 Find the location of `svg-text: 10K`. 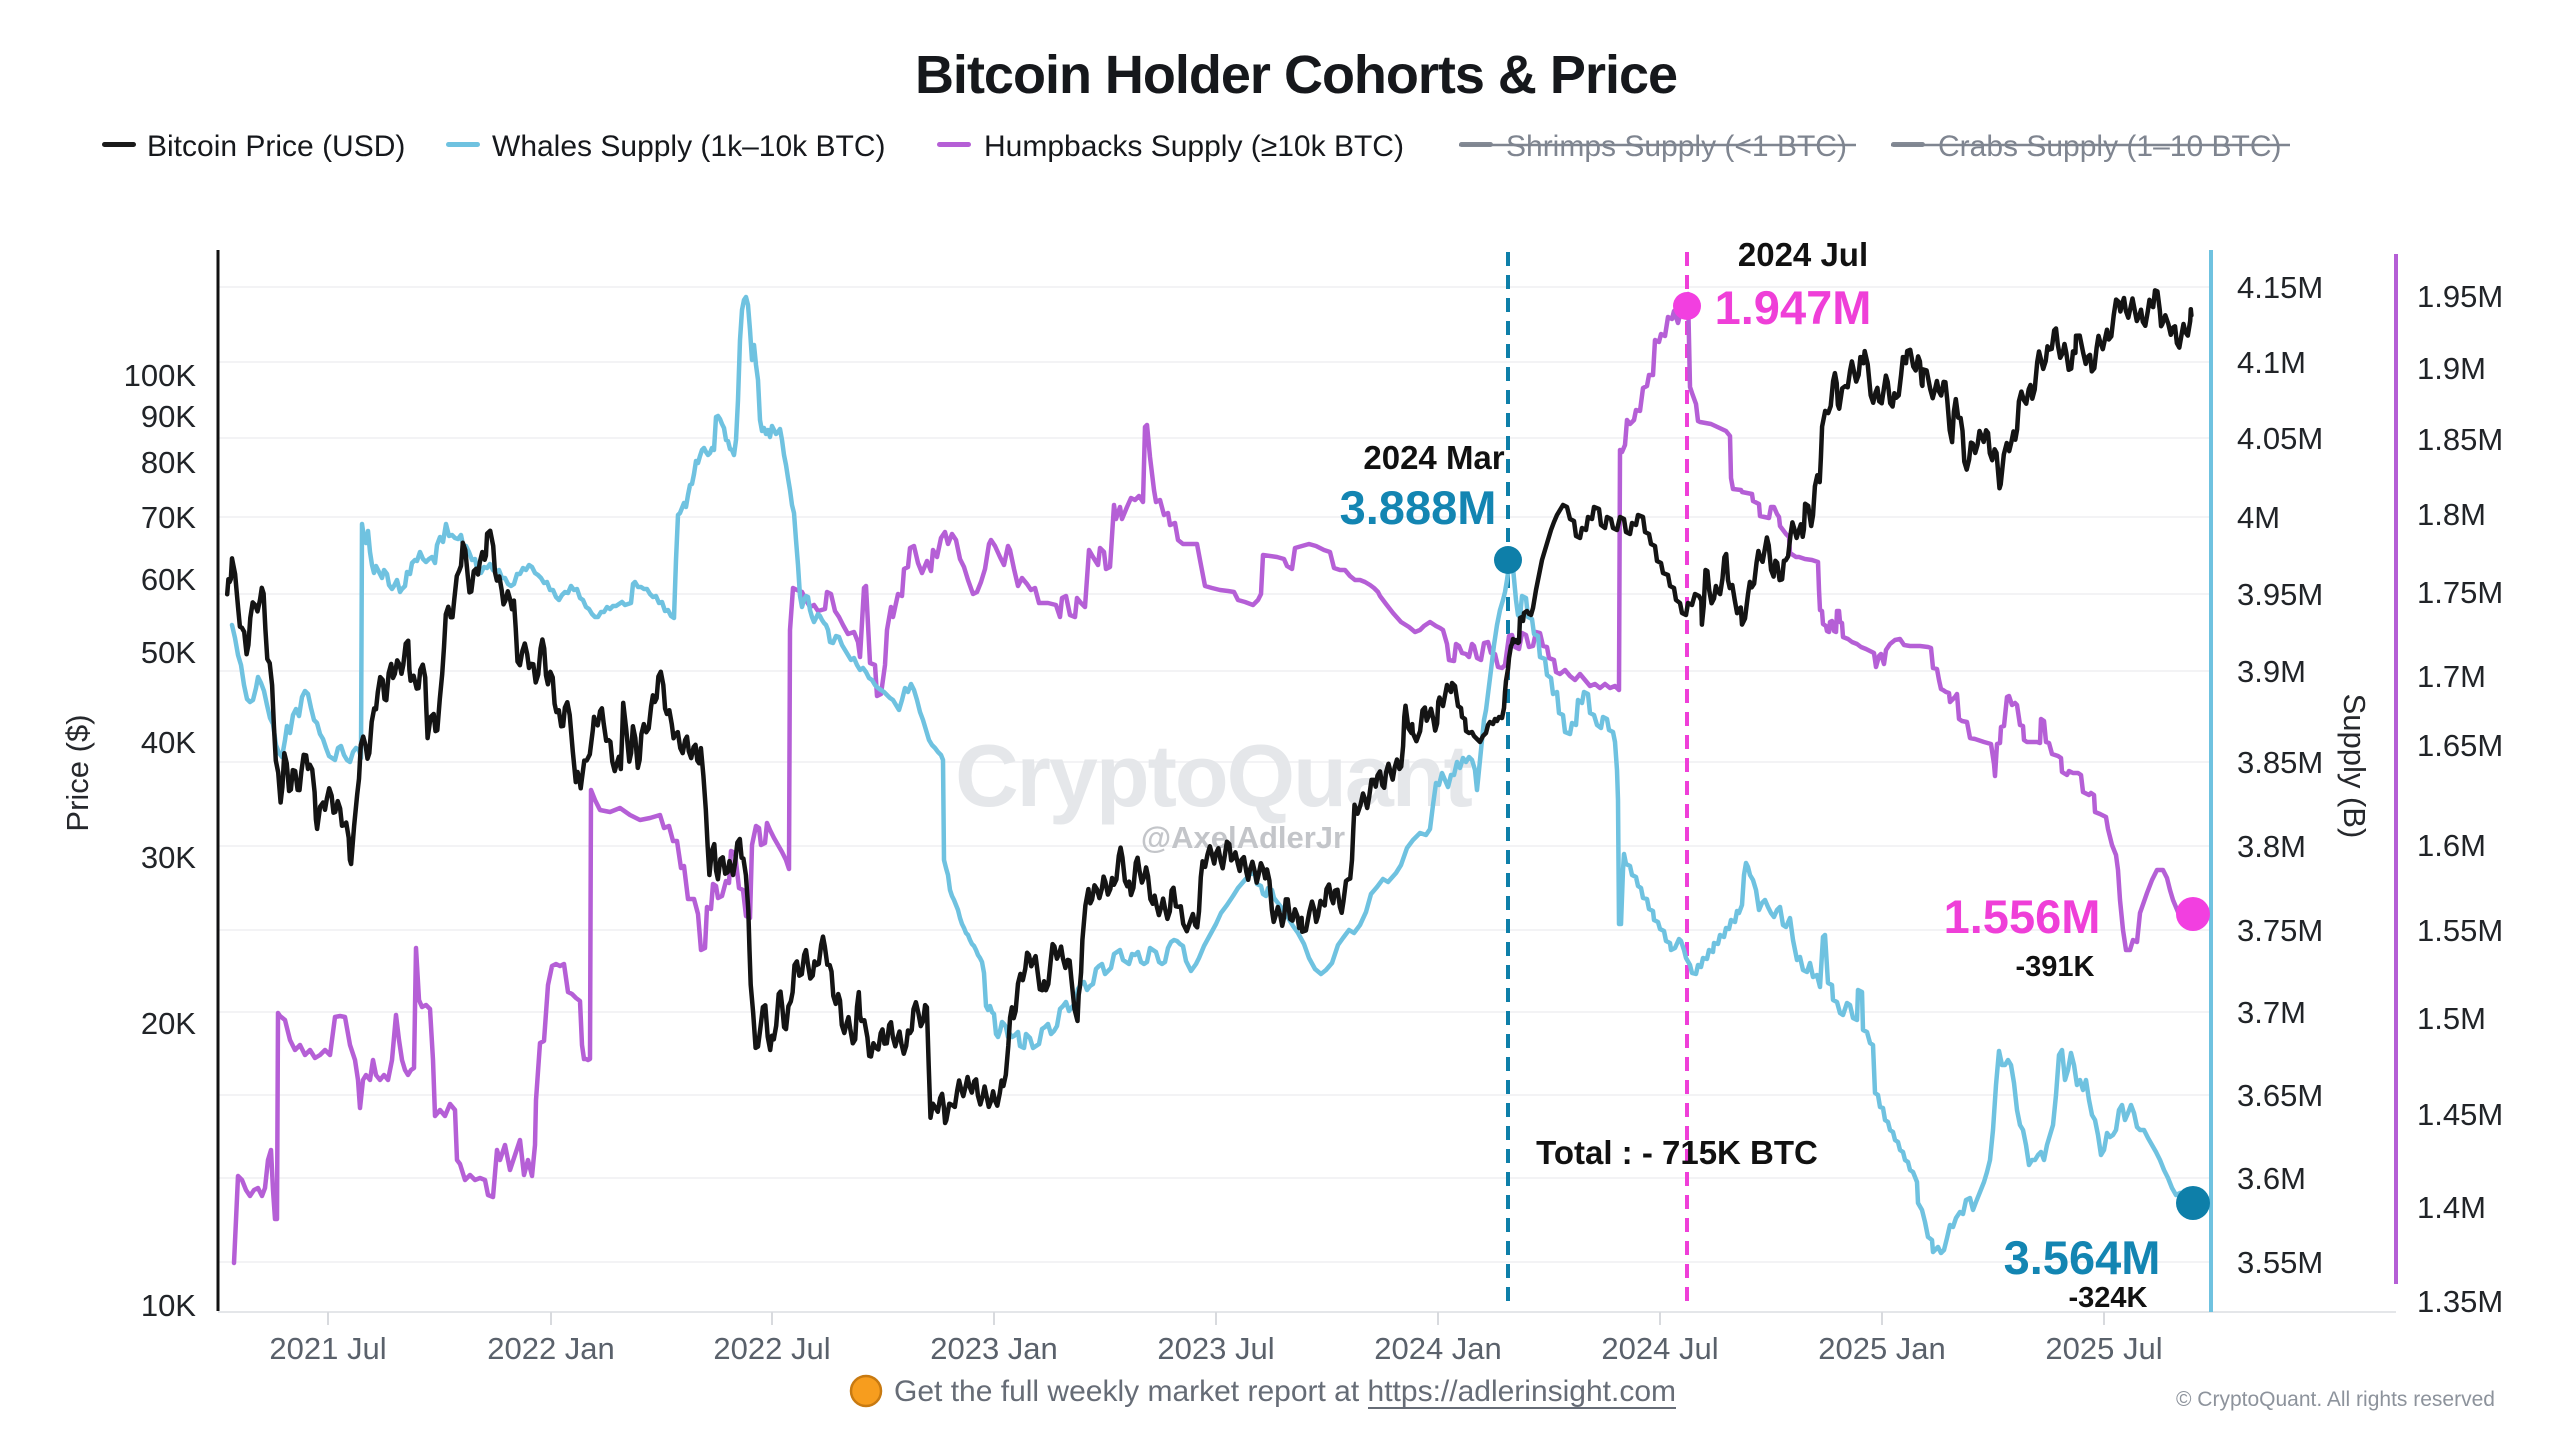

svg-text: 10K is located at coordinates (168, 1305).